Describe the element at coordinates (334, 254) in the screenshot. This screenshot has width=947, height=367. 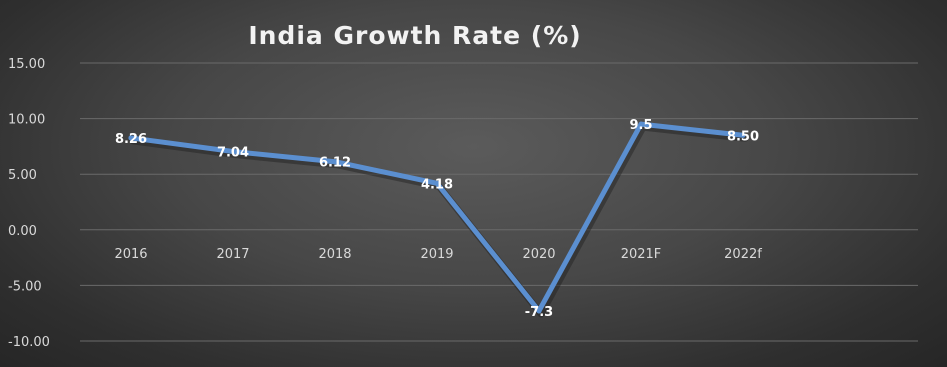
I see `x-tick-label: 2018` at that location.